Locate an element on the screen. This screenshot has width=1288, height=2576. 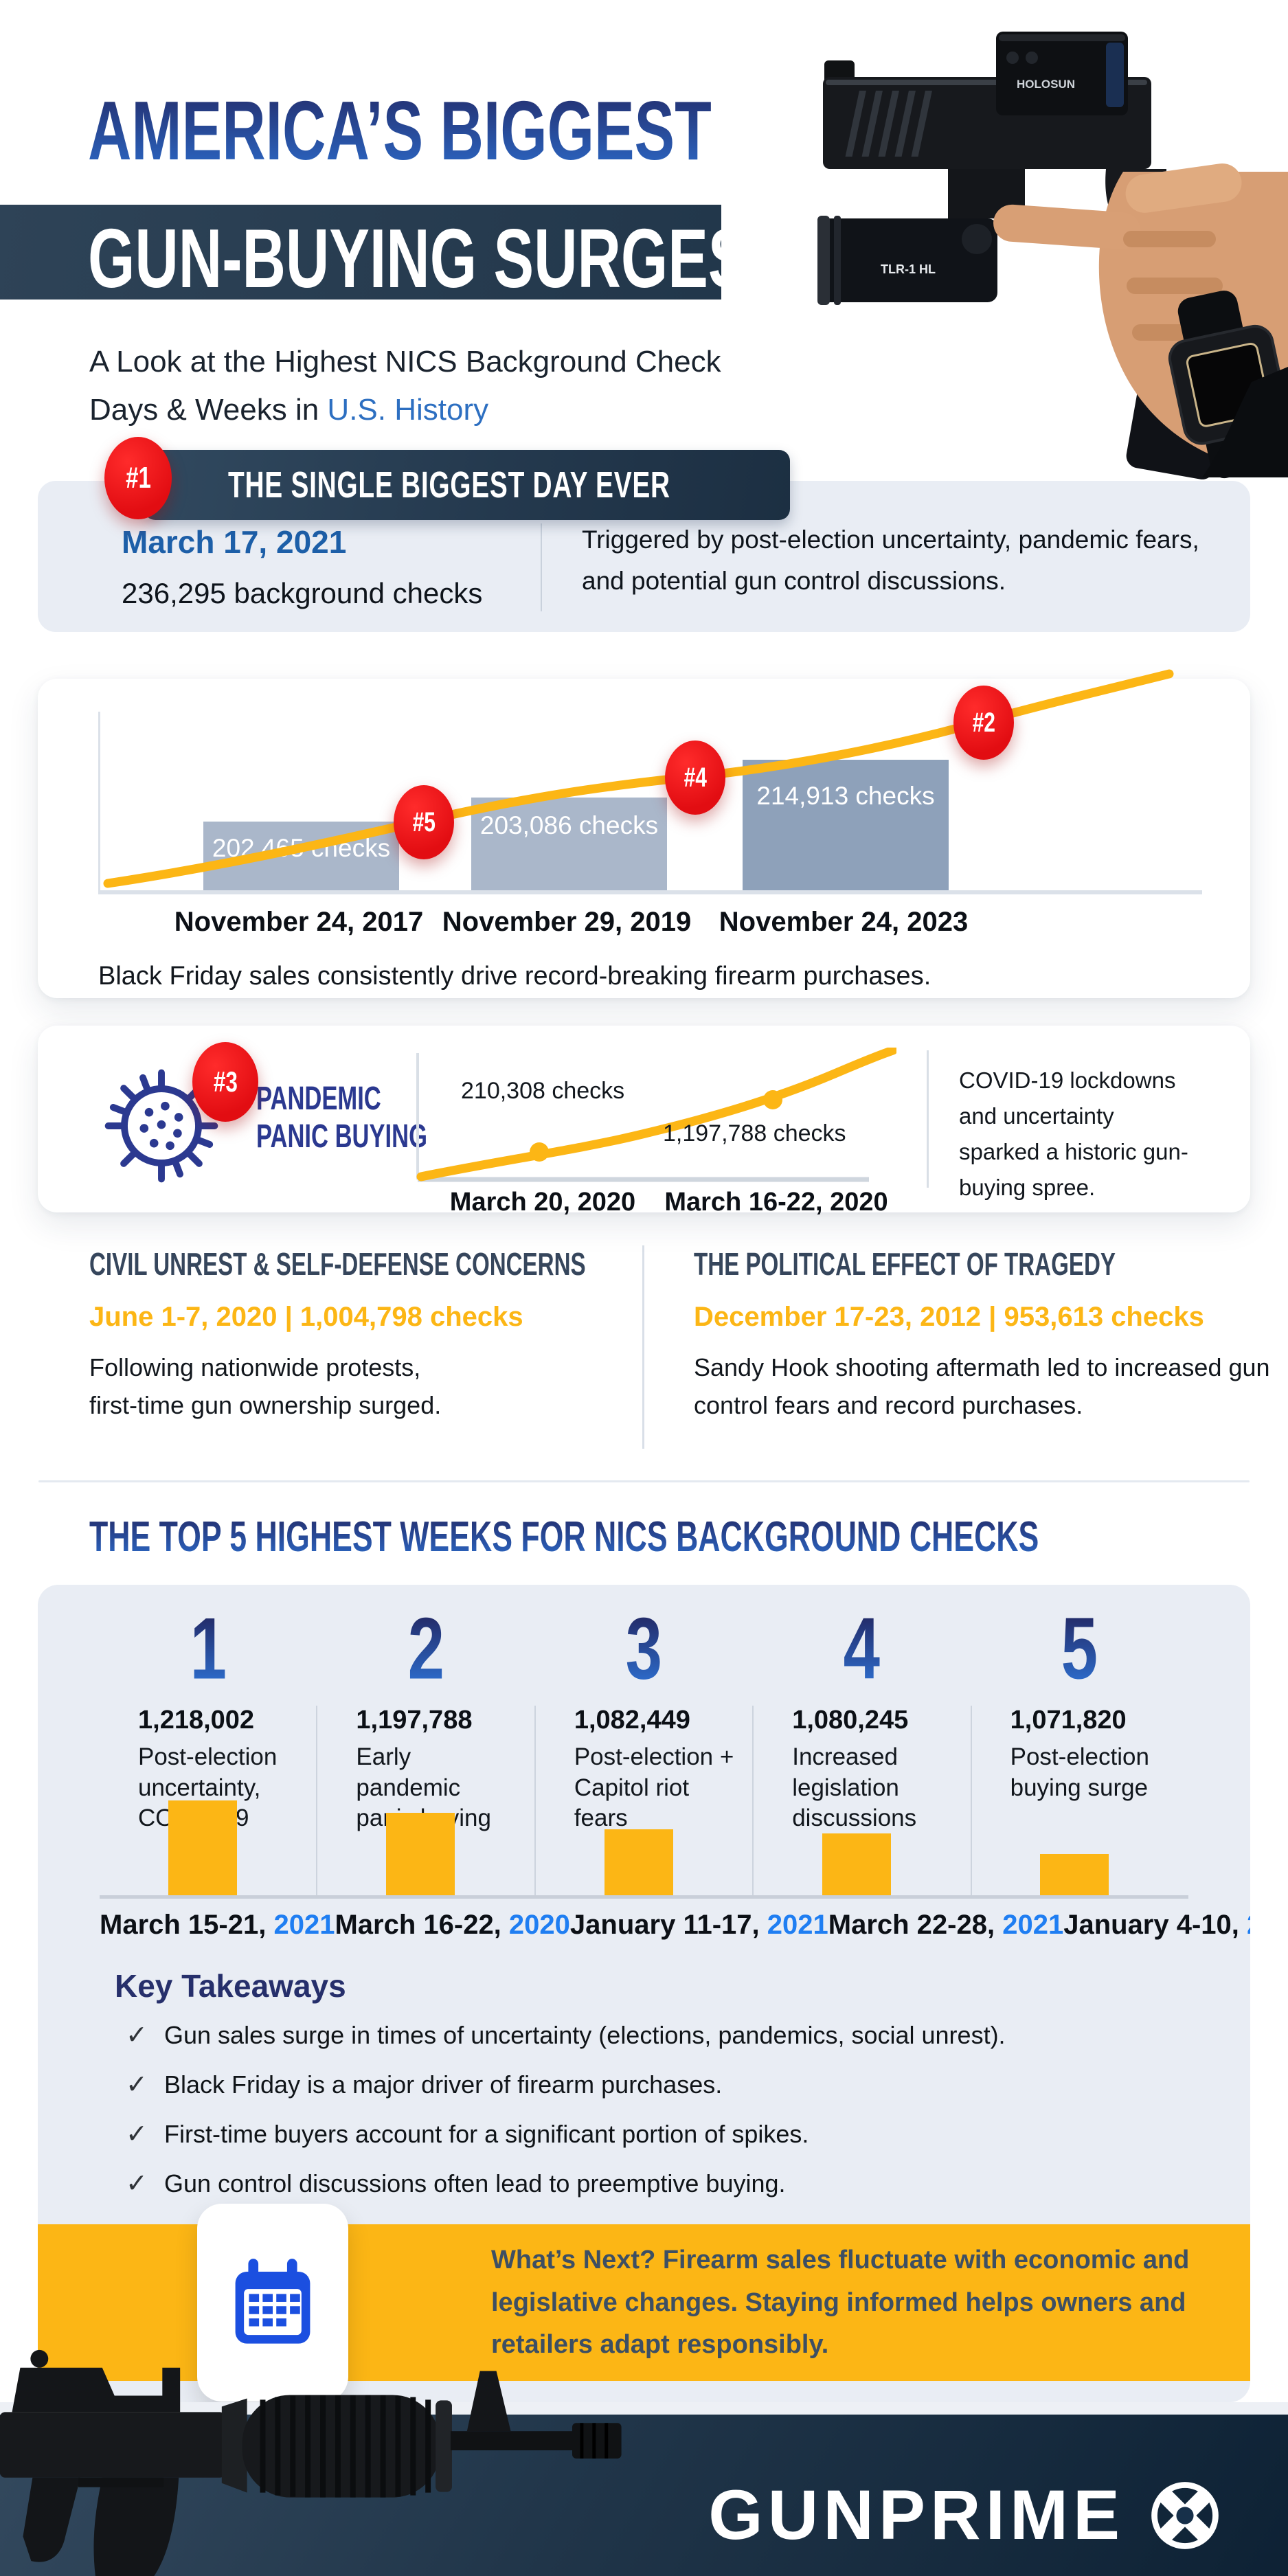
rank-number-3: 3 is located at coordinates (644, 1649).